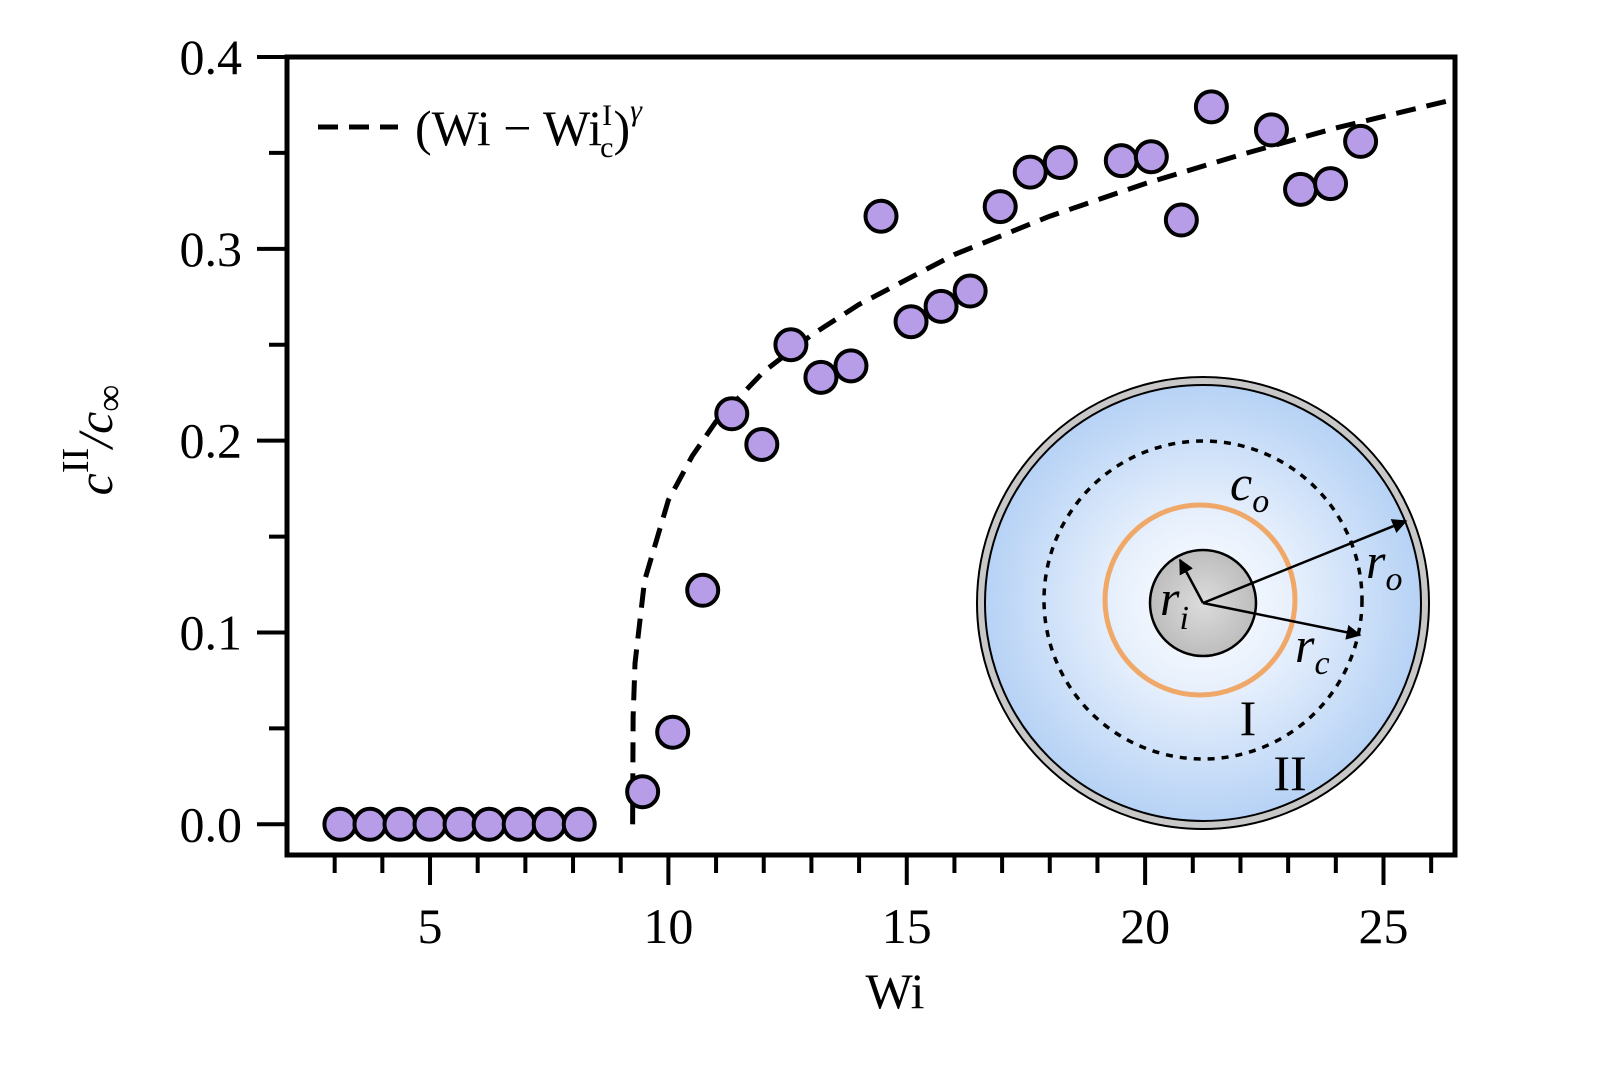 The height and width of the screenshot is (1070, 1600). What do you see at coordinates (1383, 926) in the screenshot?
I see `x-tick-label: 25` at bounding box center [1383, 926].